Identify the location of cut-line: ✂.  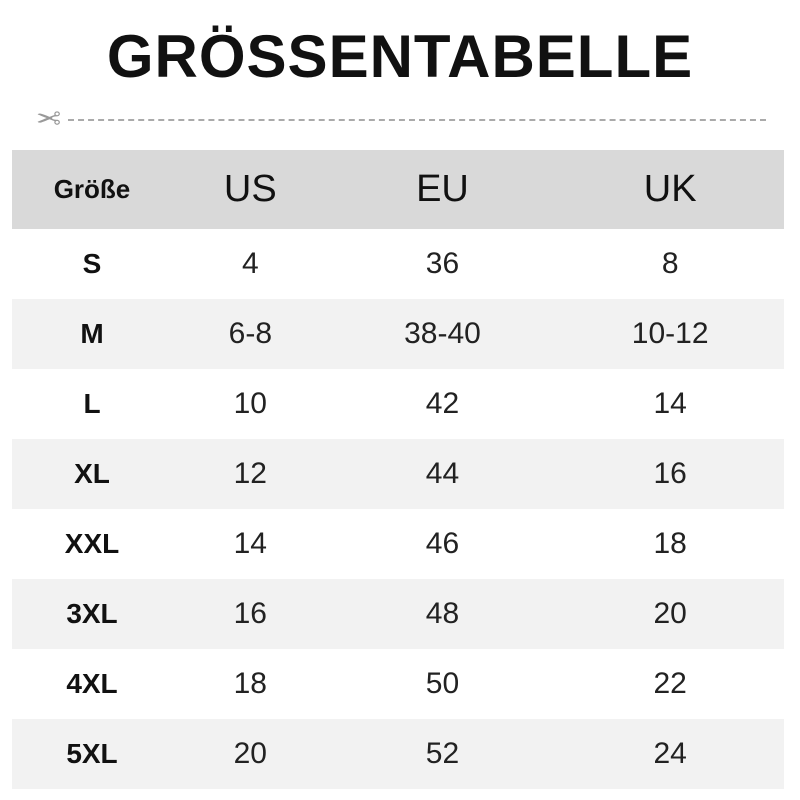
(401, 119).